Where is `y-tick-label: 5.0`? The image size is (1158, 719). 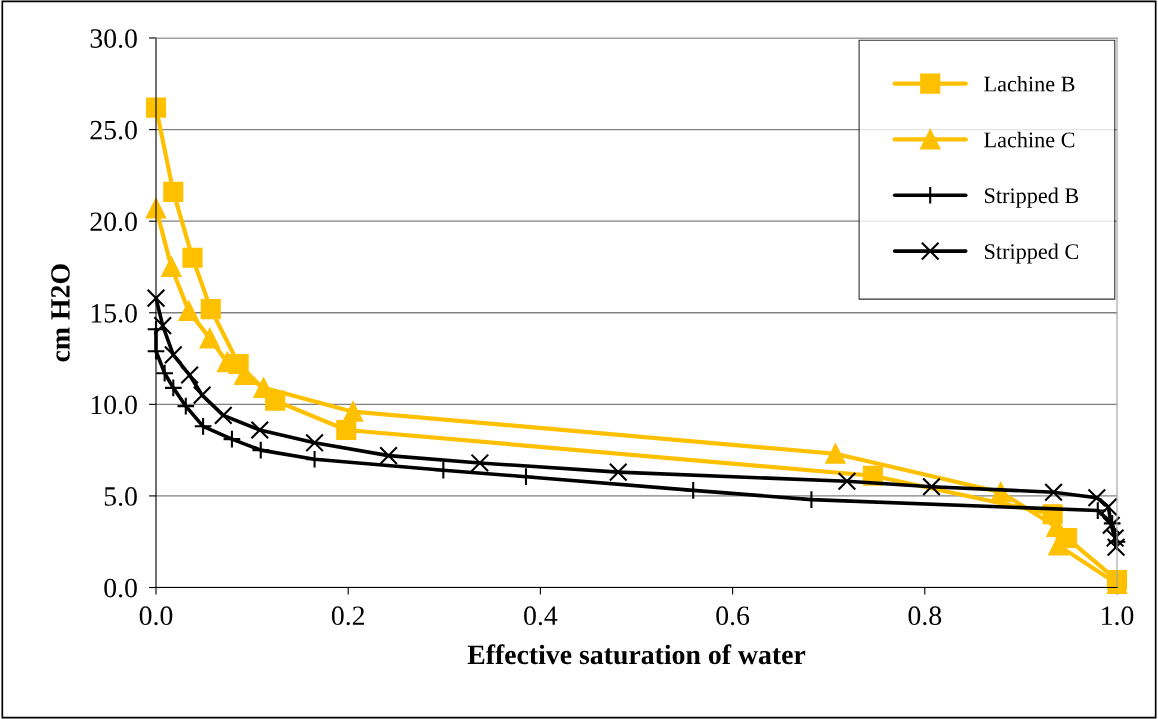
y-tick-label: 5.0 is located at coordinates (120, 496).